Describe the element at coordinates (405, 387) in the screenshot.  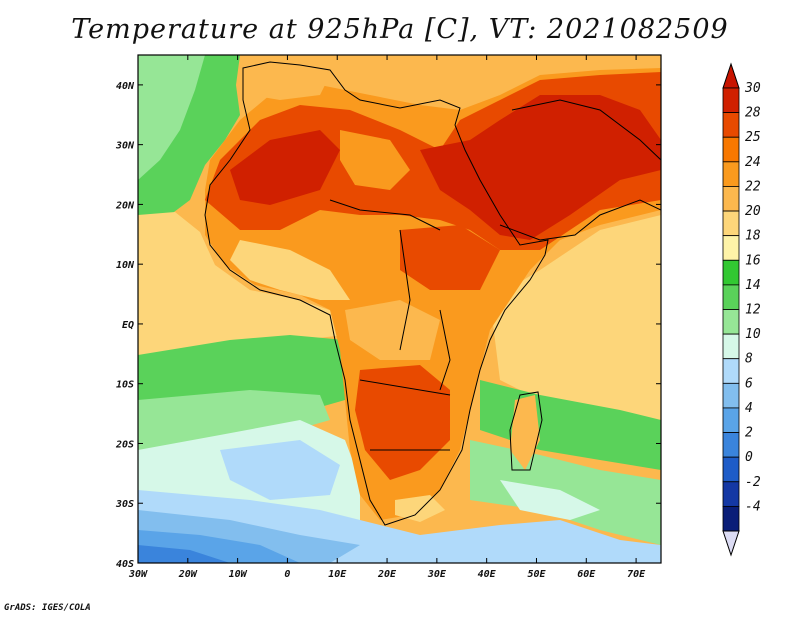
I see `border-south-central` at that location.